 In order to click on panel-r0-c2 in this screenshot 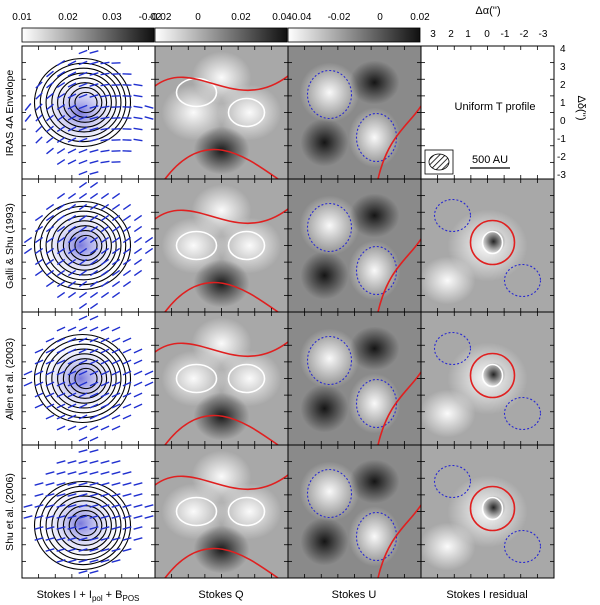, I will do `click(354, 112)`.